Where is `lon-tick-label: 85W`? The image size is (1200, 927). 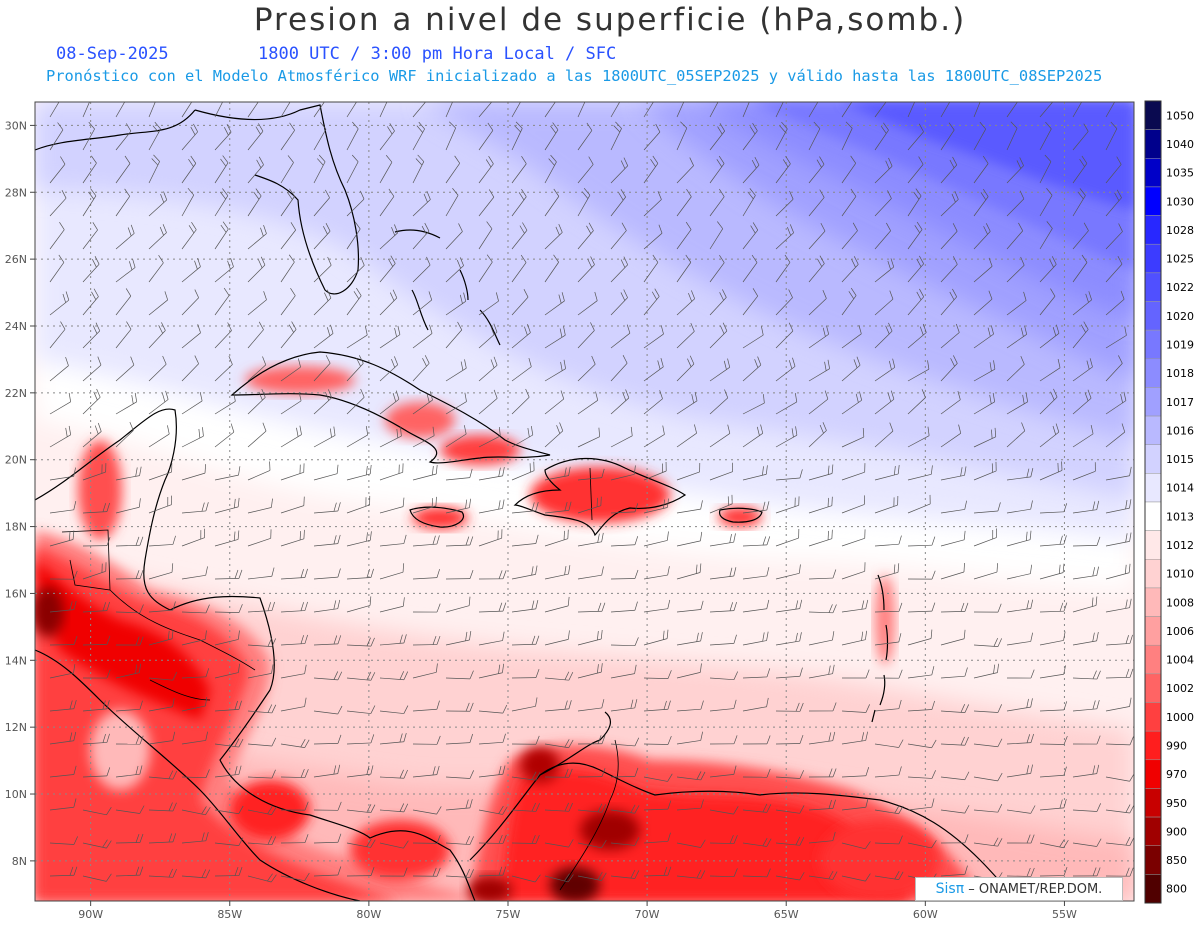 lon-tick-label: 85W is located at coordinates (229, 914).